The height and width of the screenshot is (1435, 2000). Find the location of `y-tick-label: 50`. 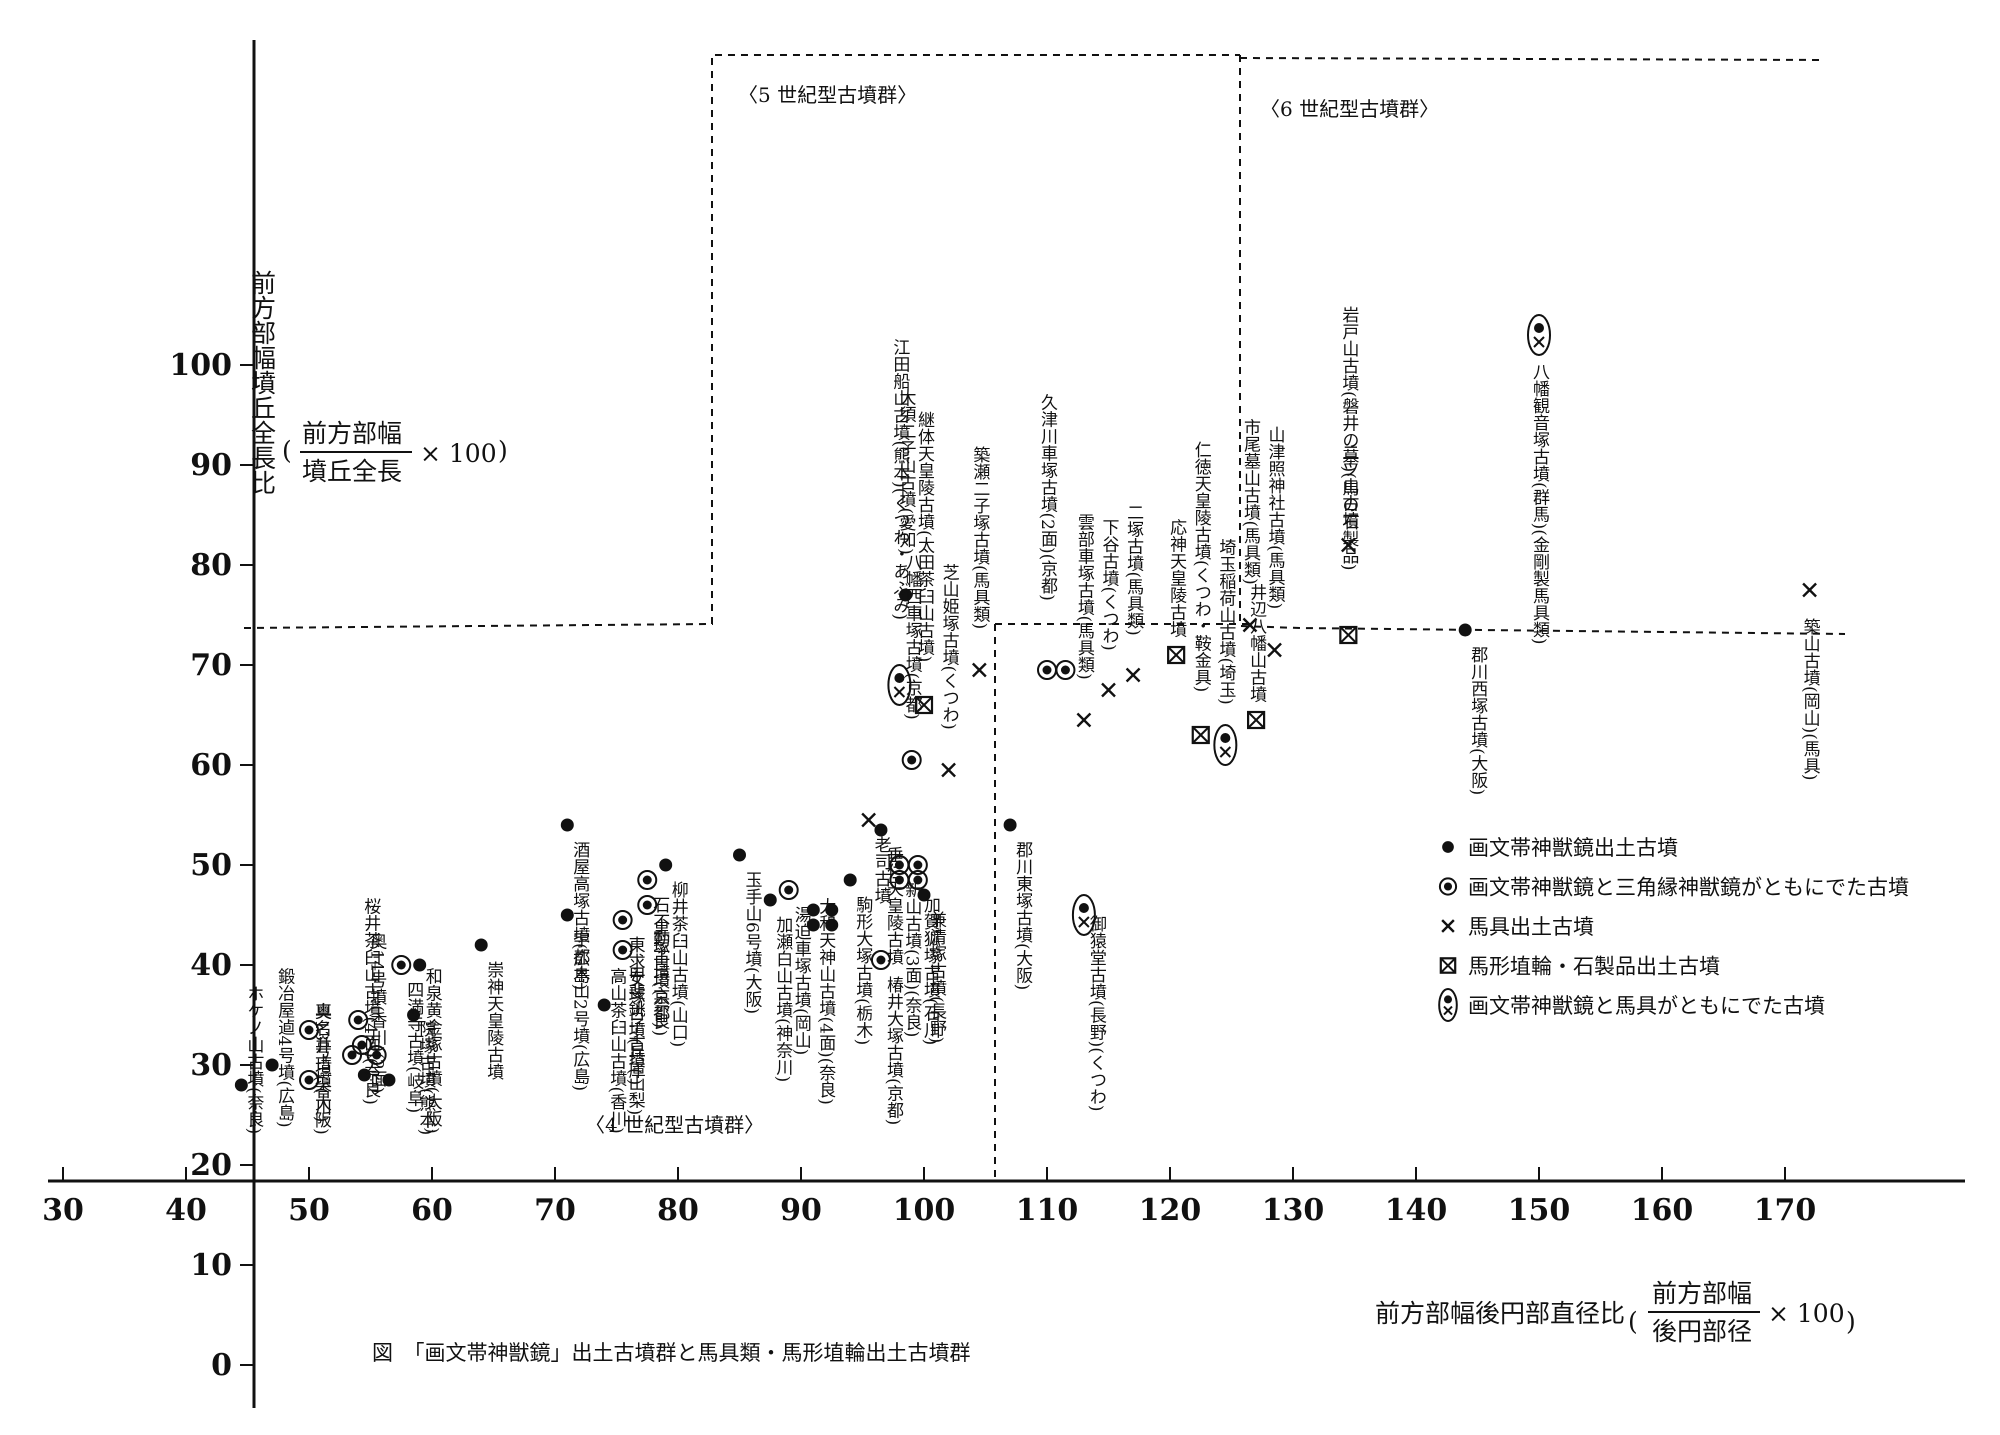

y-tick-label: 50 is located at coordinates (211, 865).